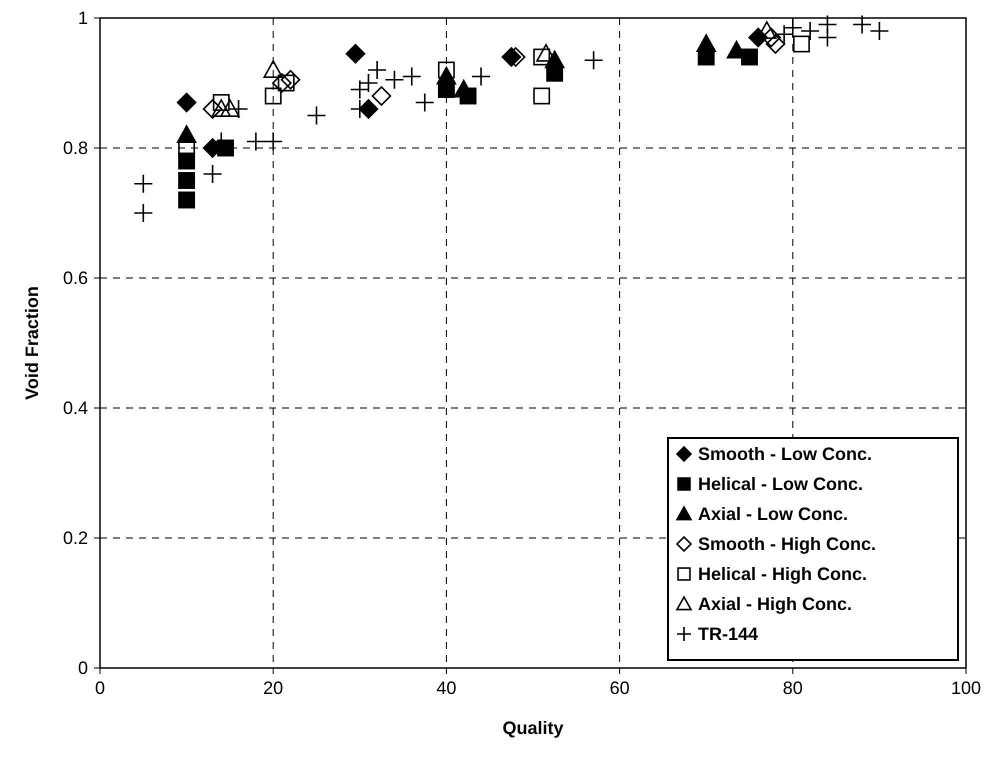 Image resolution: width=997 pixels, height=770 pixels. What do you see at coordinates (273, 688) in the screenshot?
I see `x-tick-label: 20` at bounding box center [273, 688].